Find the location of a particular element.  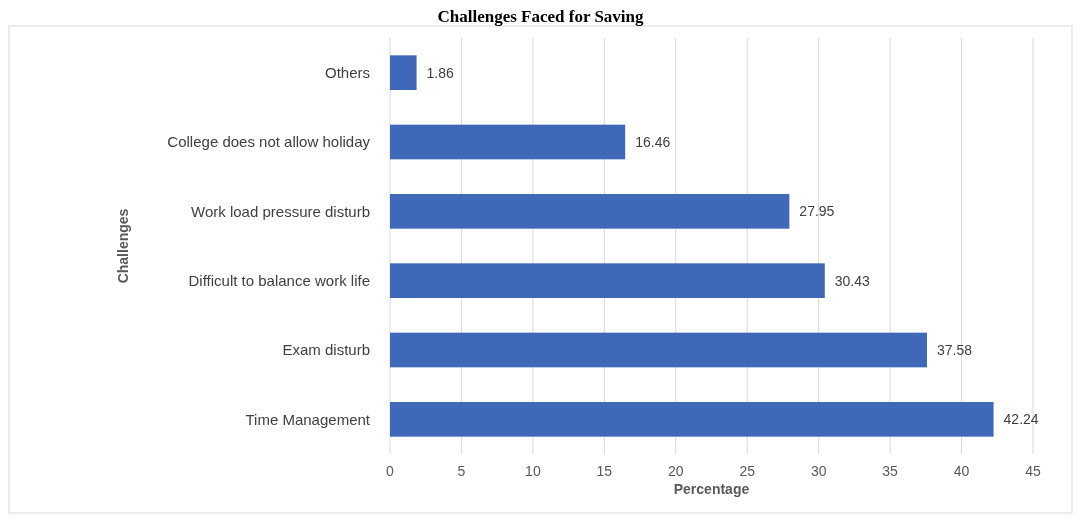

data-label: 37.58 is located at coordinates (954, 349).